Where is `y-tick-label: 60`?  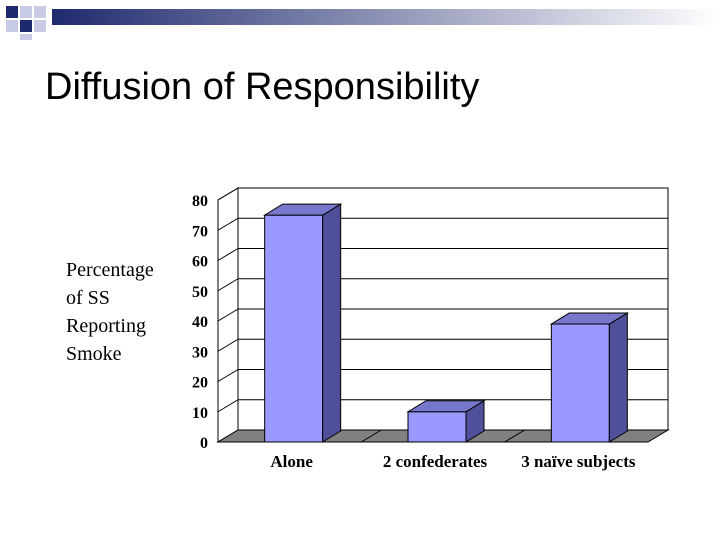
y-tick-label: 60 is located at coordinates (200, 262).